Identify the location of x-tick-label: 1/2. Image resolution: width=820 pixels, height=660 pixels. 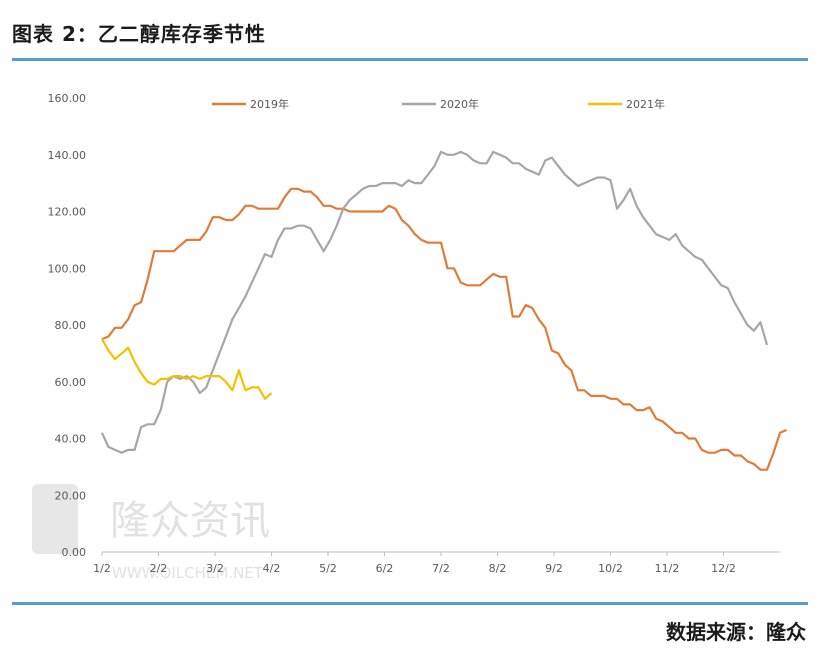
(102, 568).